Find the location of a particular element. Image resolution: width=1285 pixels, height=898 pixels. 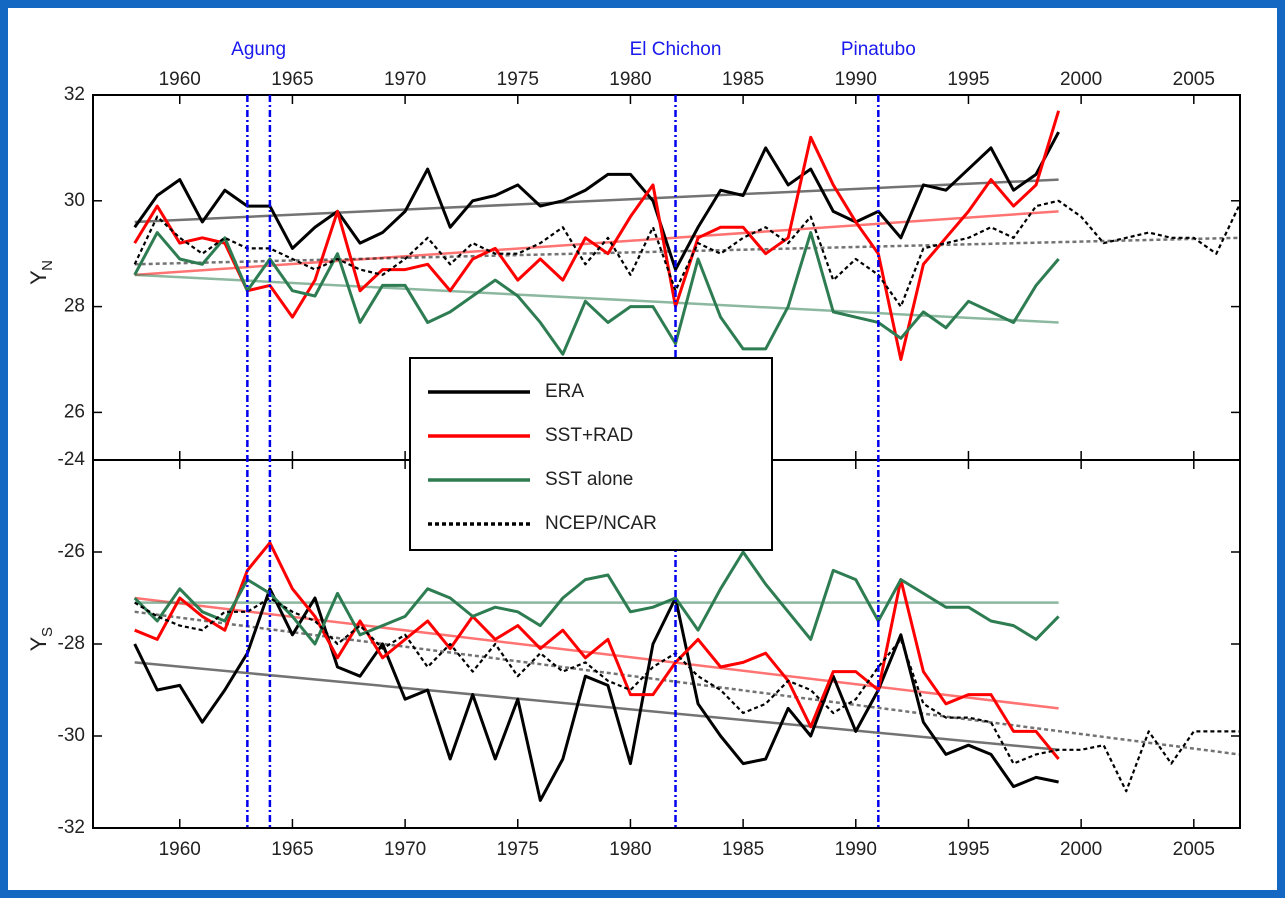

x-tick-label-top: 1990 is located at coordinates (856, 79).